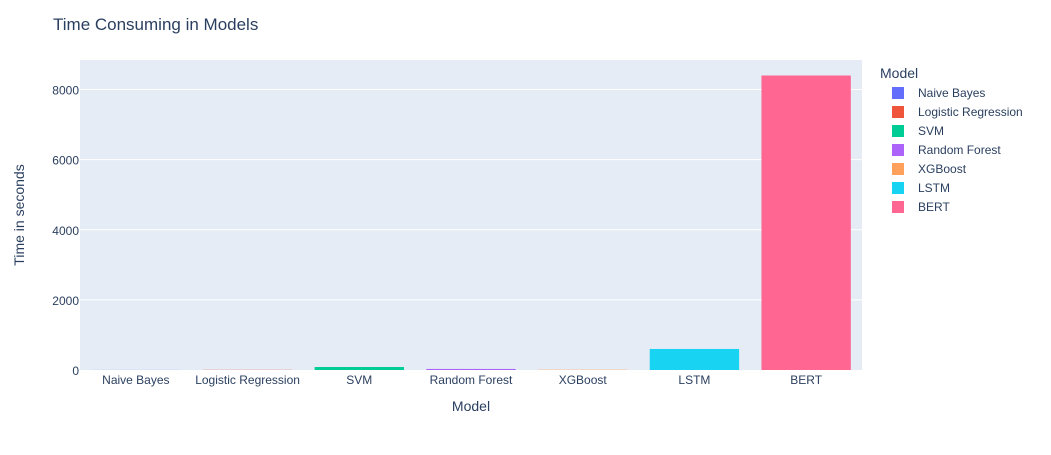 This screenshot has width=1051, height=455. Describe the element at coordinates (934, 188) in the screenshot. I see `legend-label: LSTM` at that location.